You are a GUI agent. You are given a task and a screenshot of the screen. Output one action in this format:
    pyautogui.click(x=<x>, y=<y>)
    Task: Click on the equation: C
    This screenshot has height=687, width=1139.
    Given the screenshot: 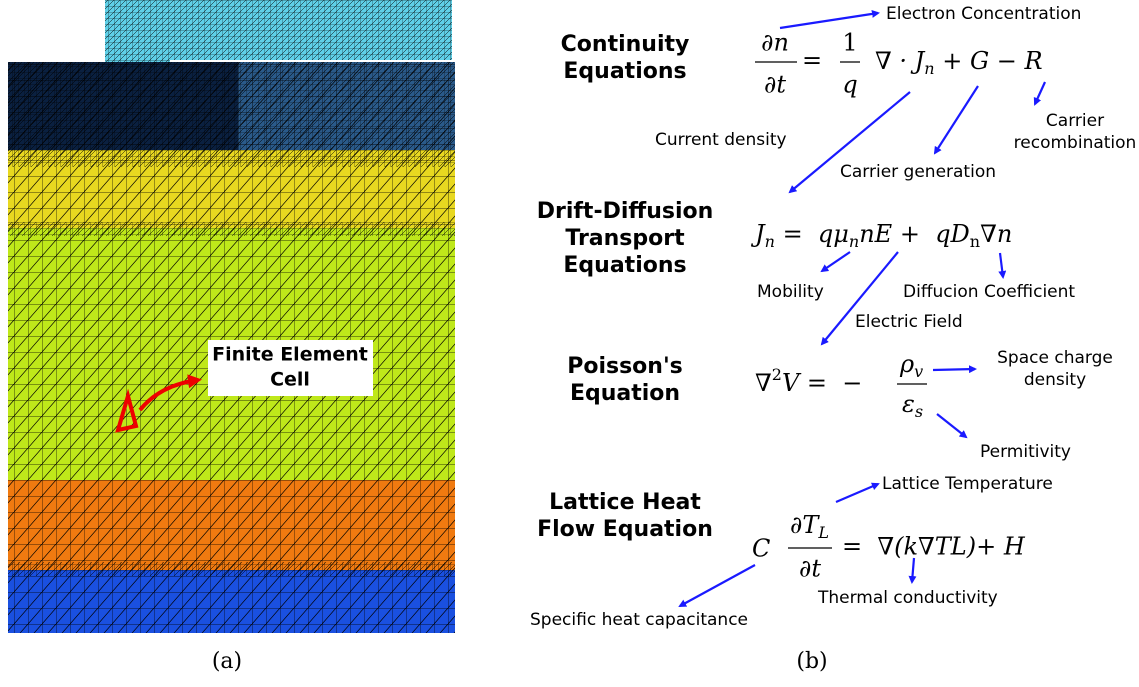 What is the action you would take?
    pyautogui.click(x=761, y=549)
    